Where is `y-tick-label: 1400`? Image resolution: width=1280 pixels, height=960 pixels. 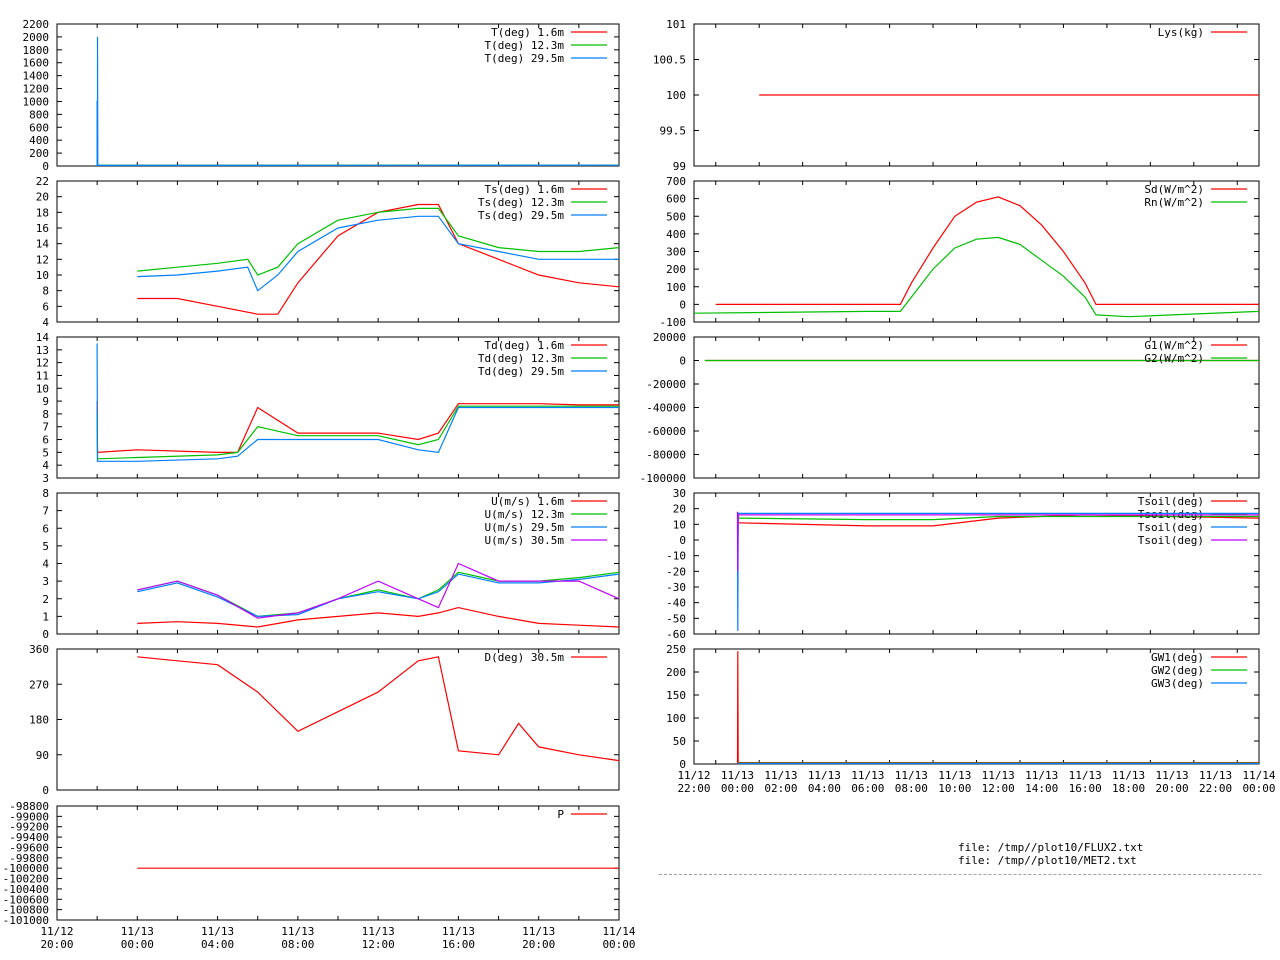
y-tick-label: 1400 is located at coordinates (36, 76).